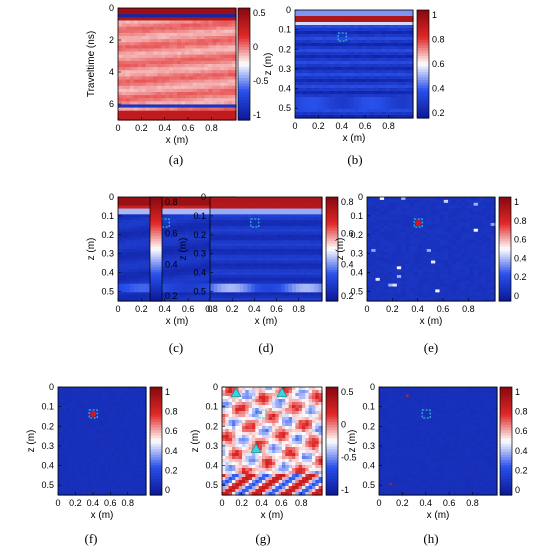  What do you see at coordinates (253, 64) in the screenshot?
I see `colorbar: 0.5 0 -0.5 -1` at bounding box center [253, 64].